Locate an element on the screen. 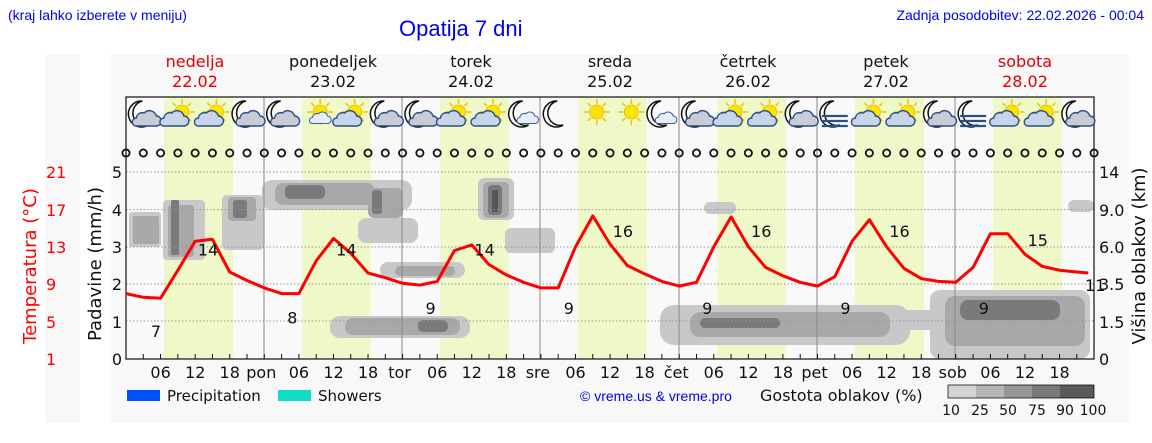 This screenshot has height=443, width=1152. cloud-density-scale is located at coordinates (1021, 391).